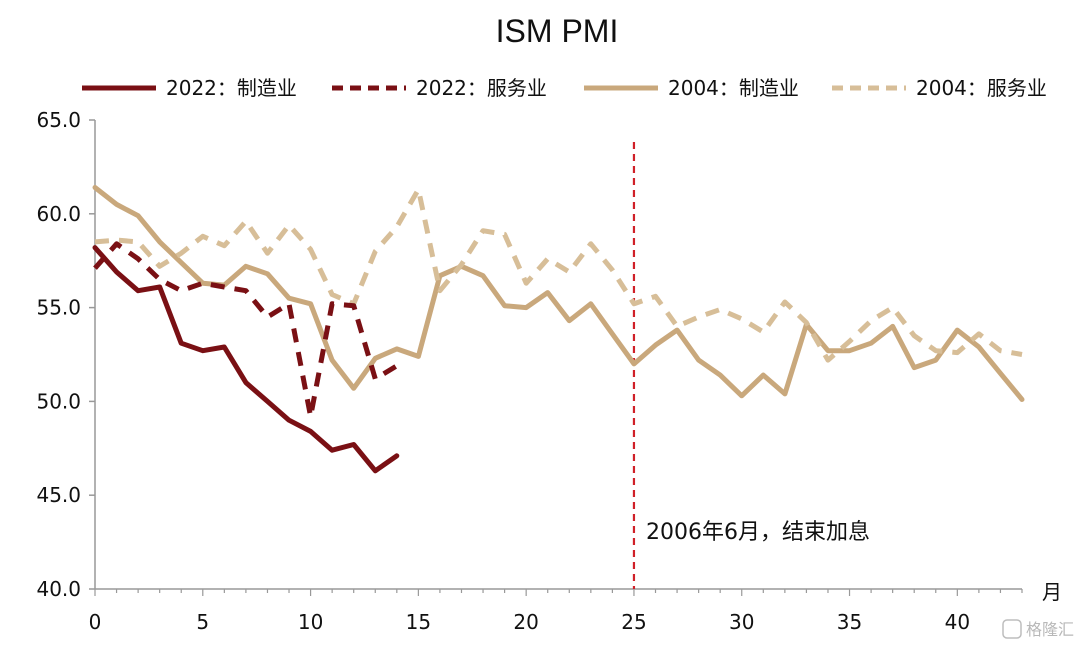  Describe the element at coordinates (557, 31) in the screenshot. I see `chart-title: ISM PMI` at that location.